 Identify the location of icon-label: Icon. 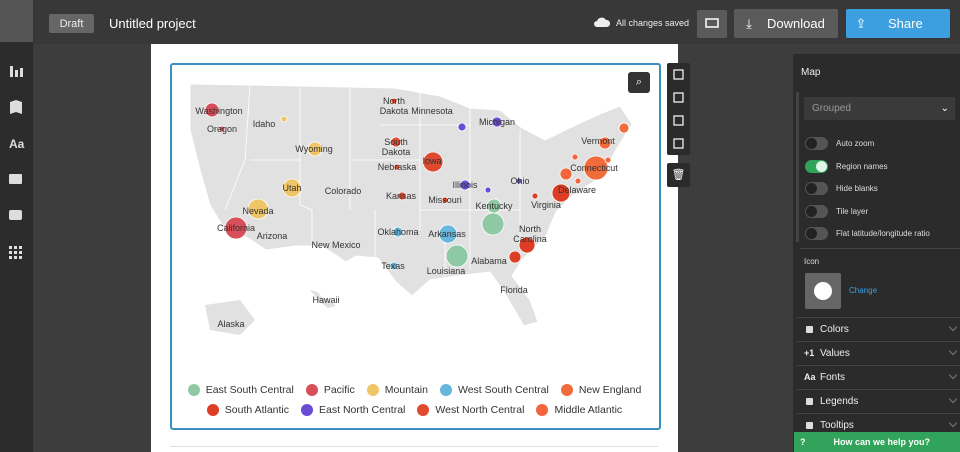
(812, 261).